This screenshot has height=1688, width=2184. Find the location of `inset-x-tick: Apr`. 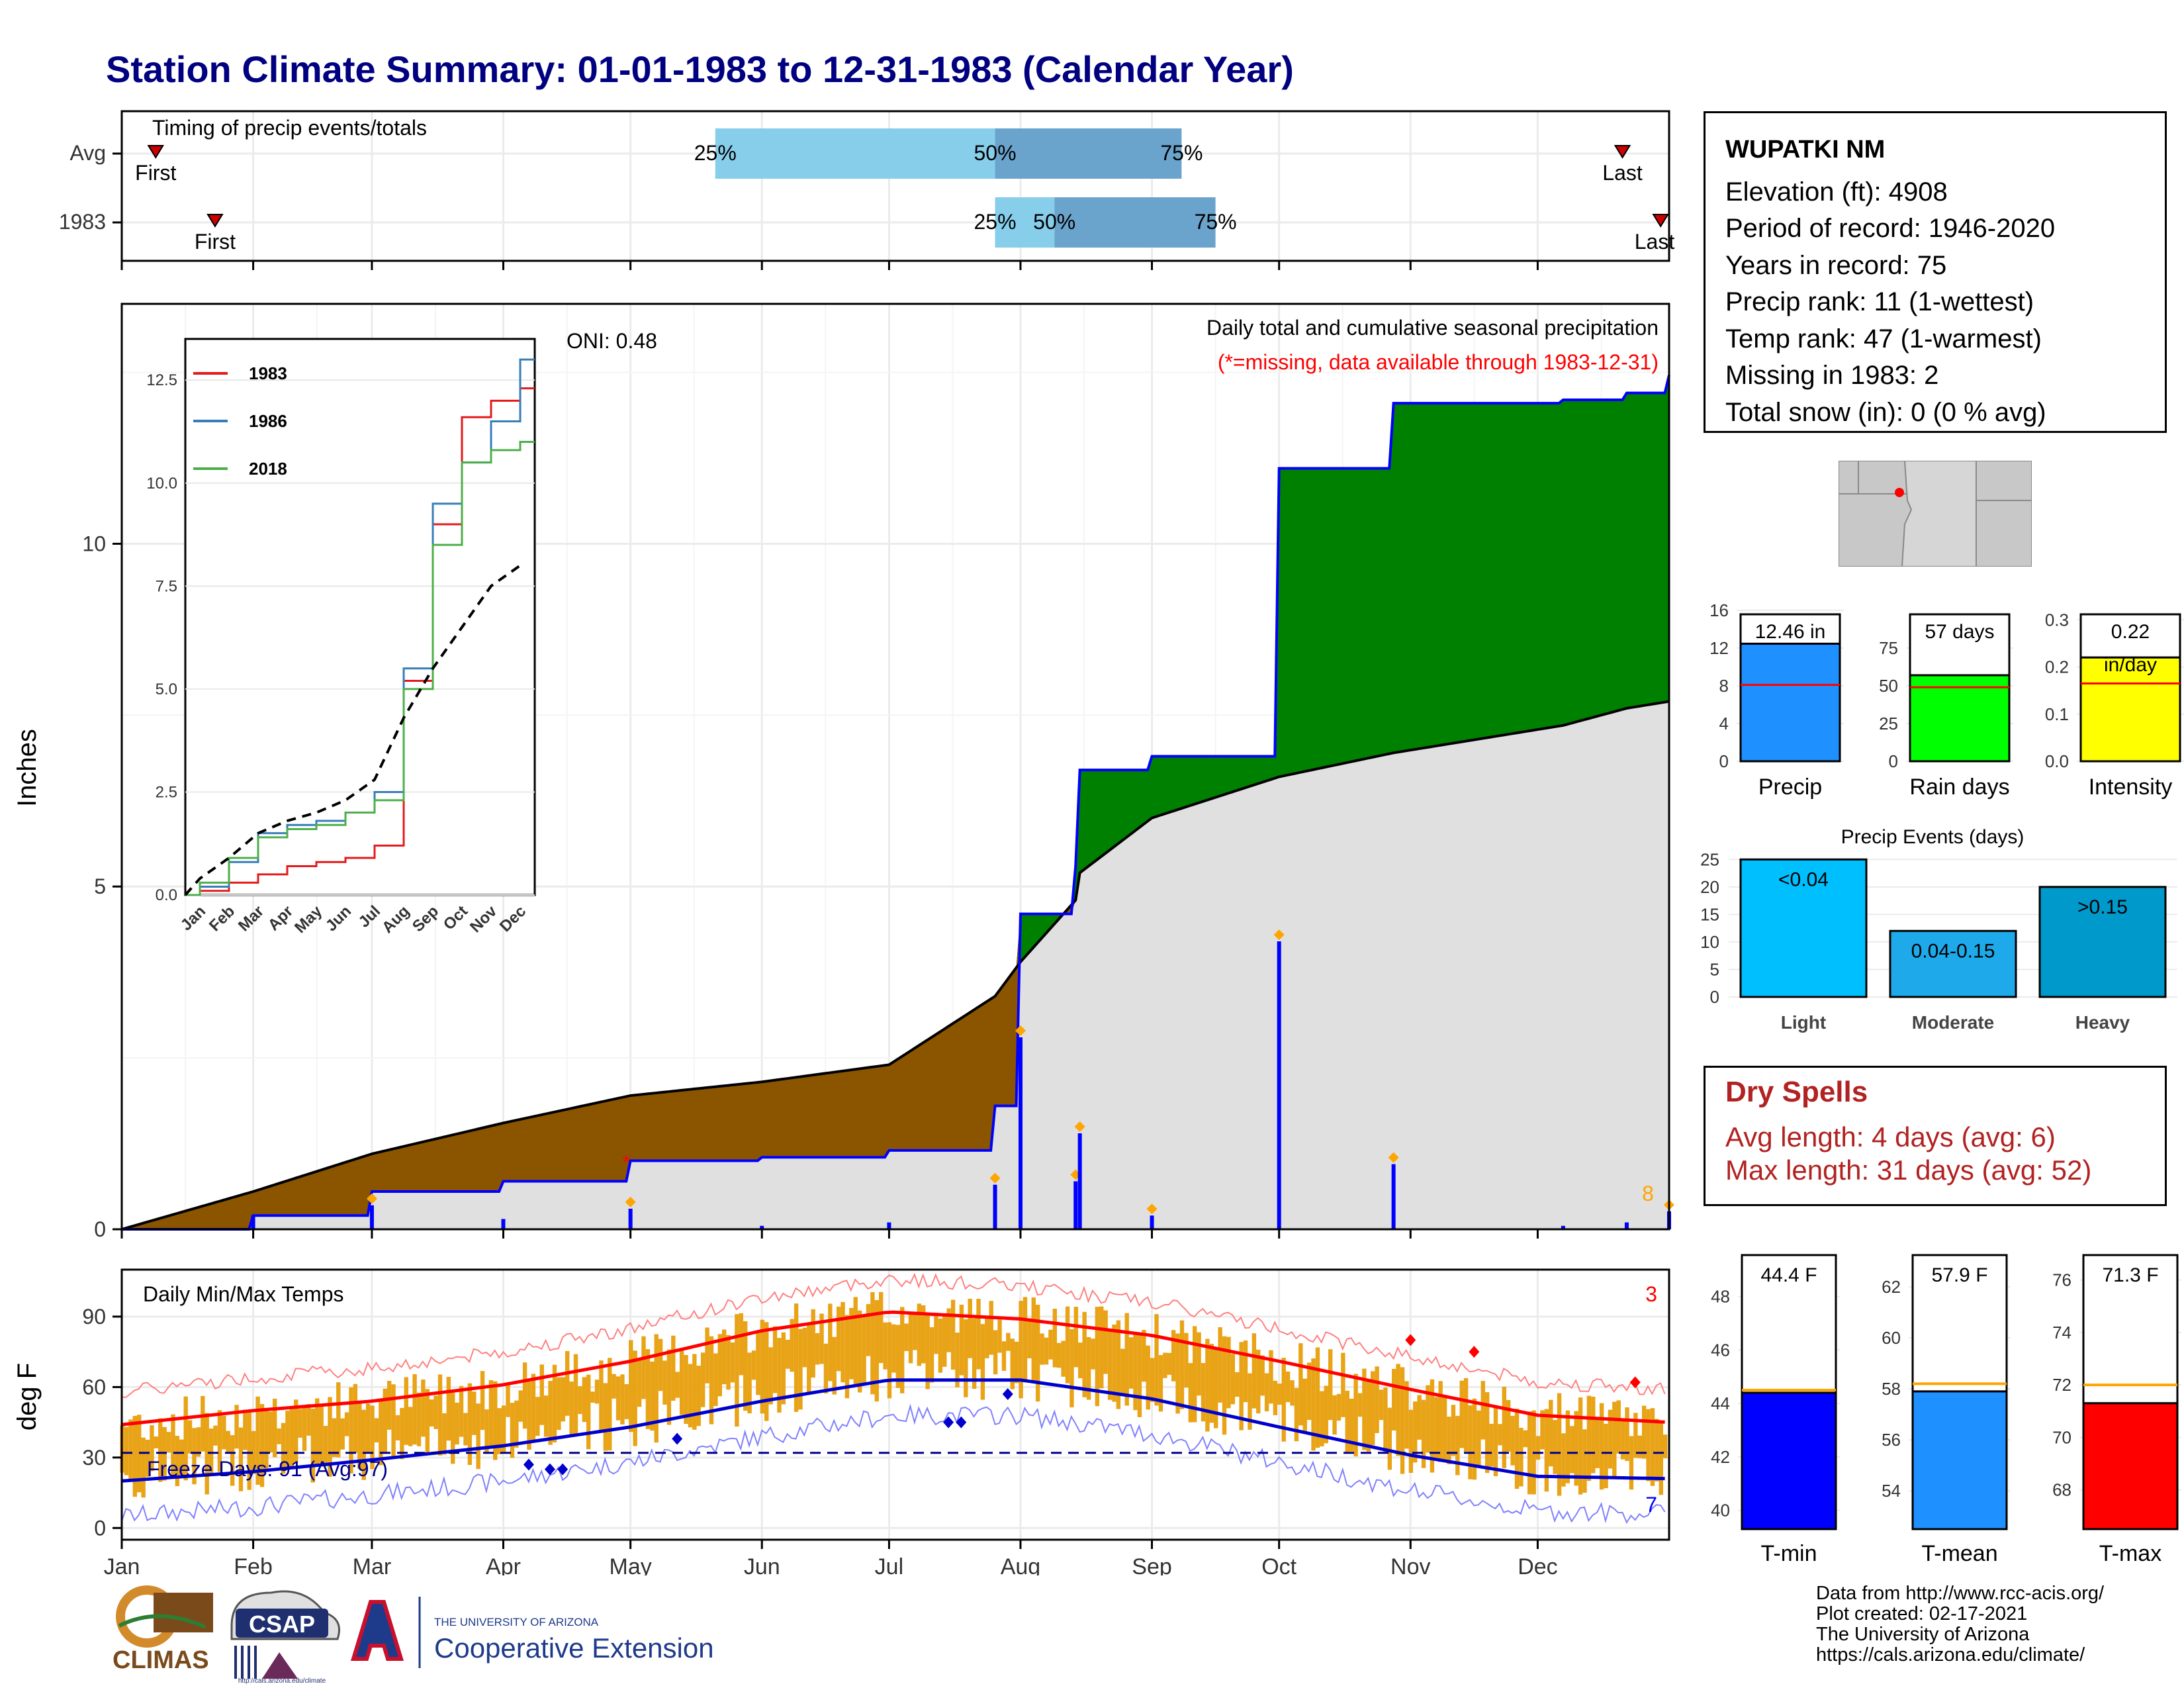

inset-x-tick: Apr is located at coordinates (280, 918).